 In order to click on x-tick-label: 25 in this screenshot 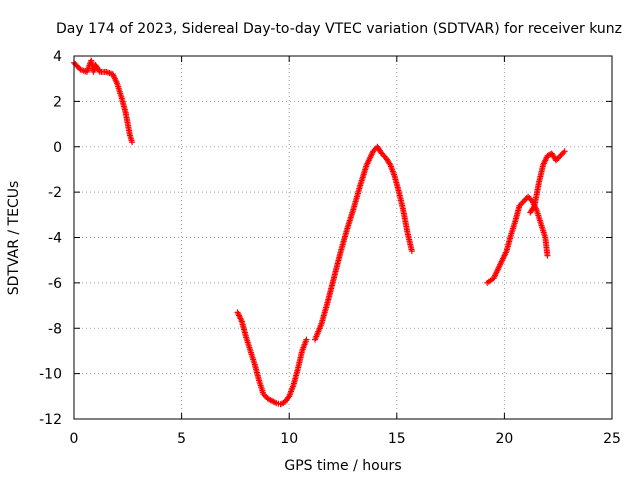, I will do `click(612, 439)`.